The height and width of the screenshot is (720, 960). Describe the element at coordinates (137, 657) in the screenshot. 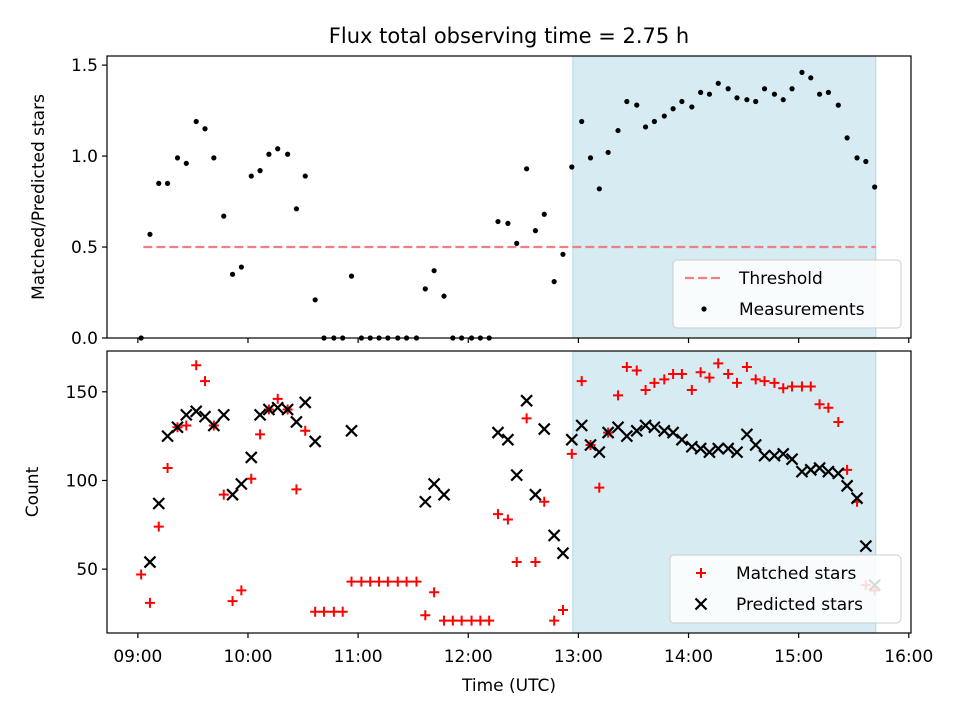

I see `x-tick-label: 09:00` at that location.